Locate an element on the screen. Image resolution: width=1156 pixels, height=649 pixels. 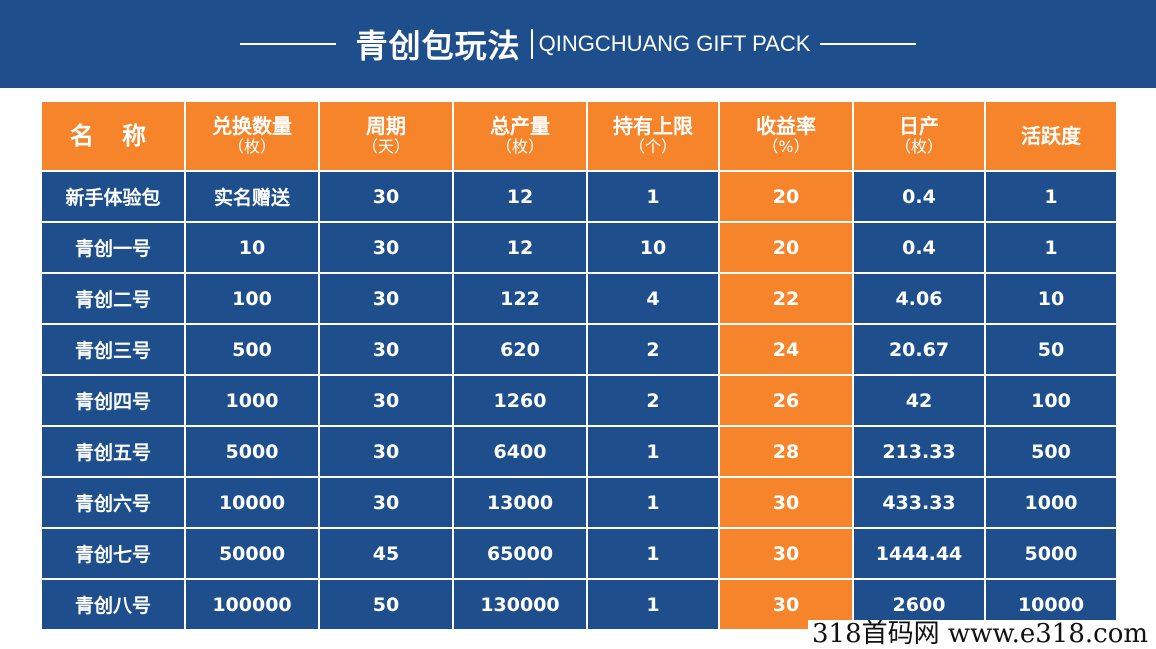
column-header-label: 日产 is located at coordinates (919, 126).